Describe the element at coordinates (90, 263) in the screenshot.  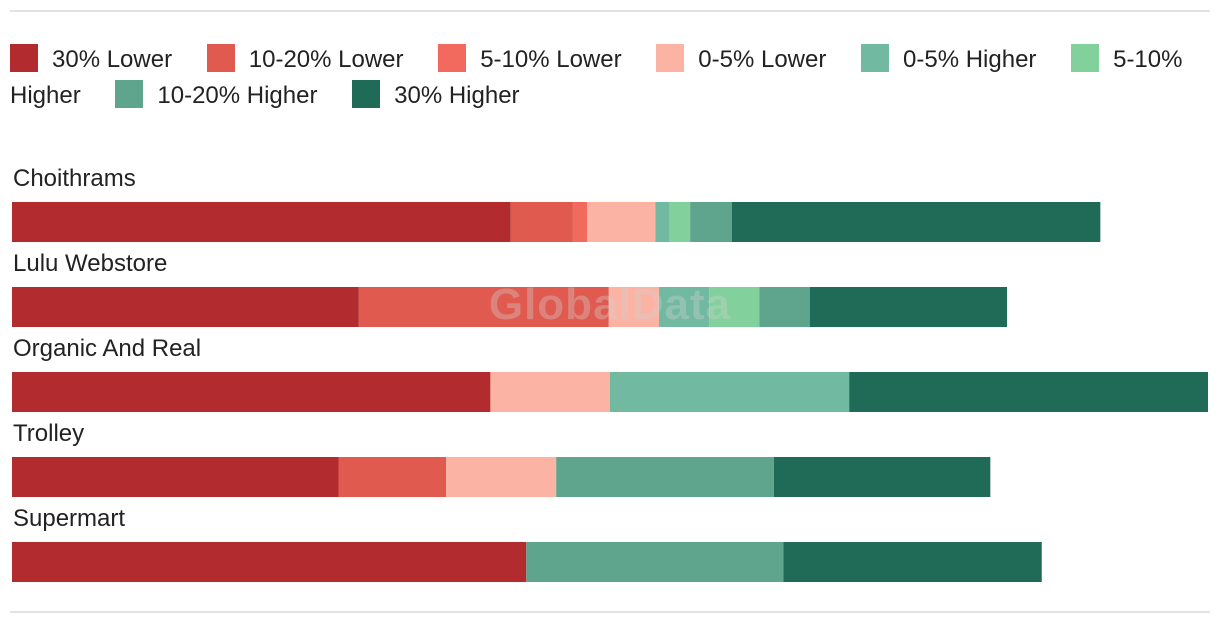
I see `category-label: Lulu Webstore` at that location.